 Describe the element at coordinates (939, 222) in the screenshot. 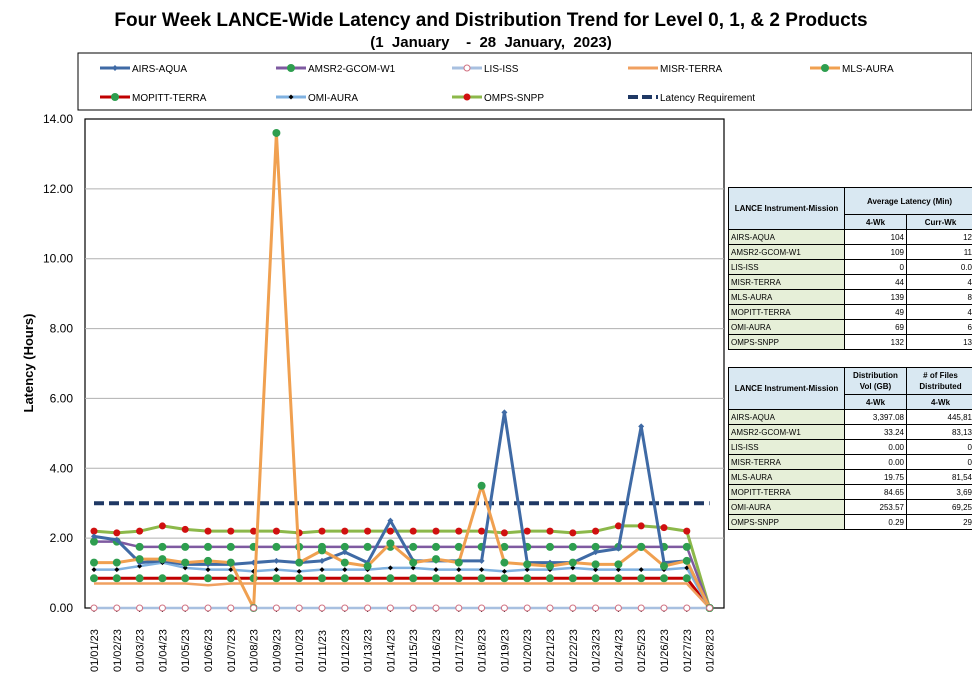

I see `latency-sub-curr: Curr-Wk` at that location.